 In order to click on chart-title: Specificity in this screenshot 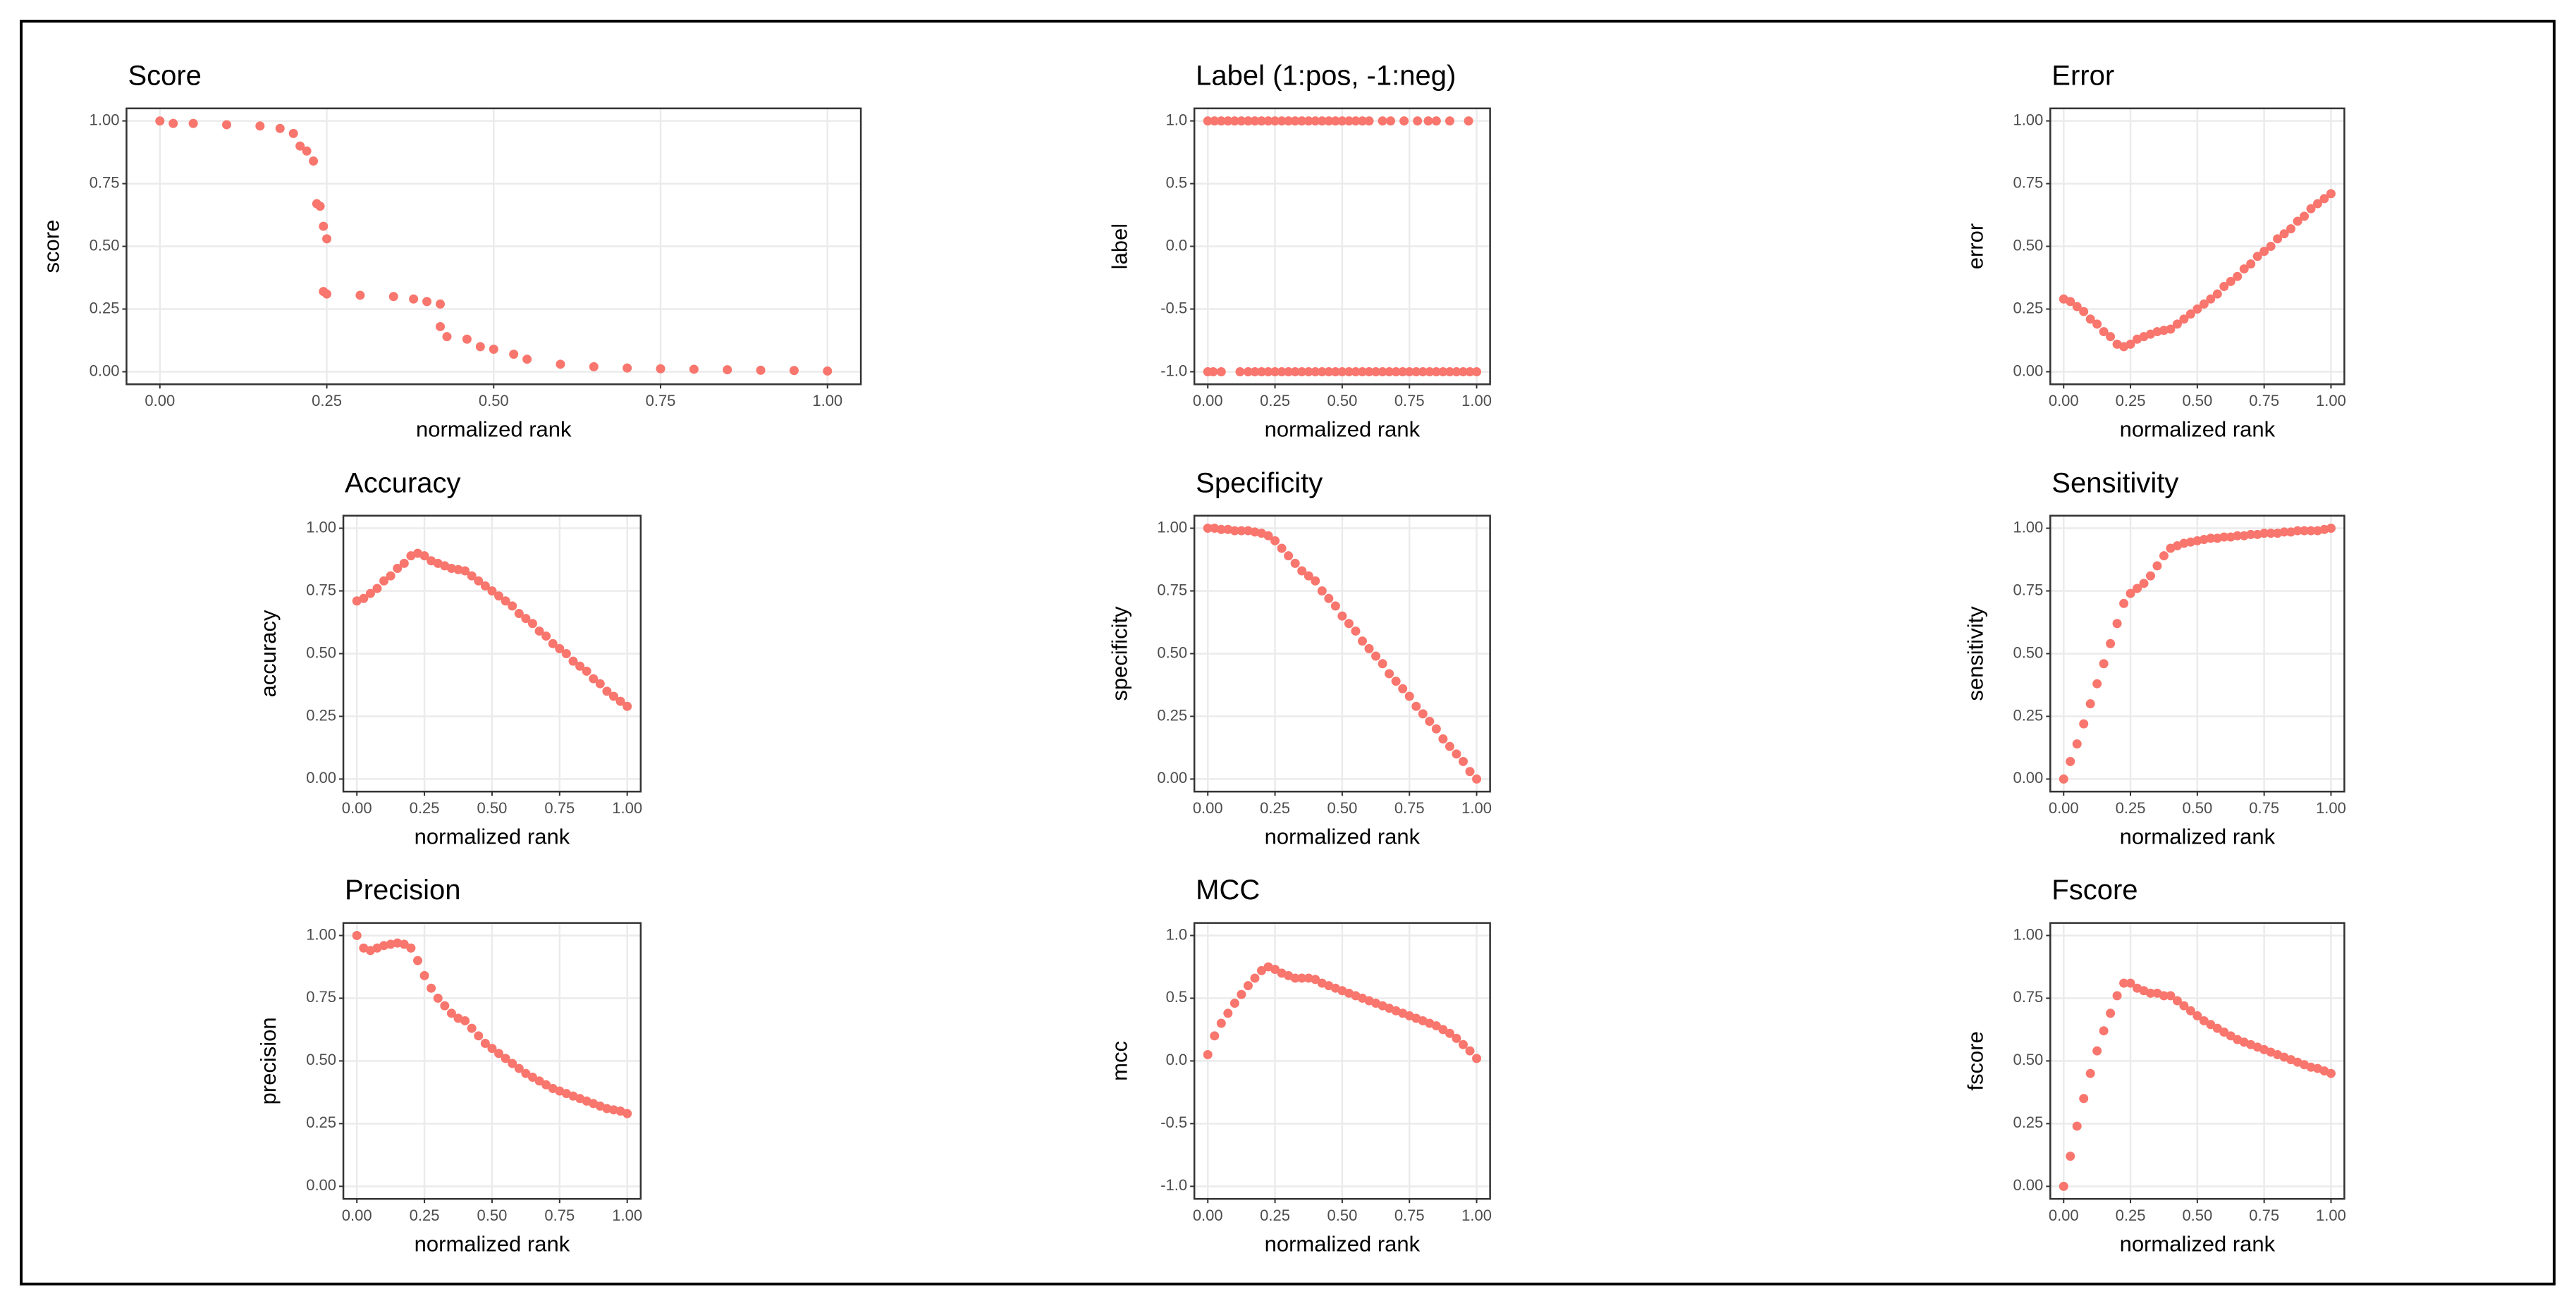, I will do `click(1259, 482)`.